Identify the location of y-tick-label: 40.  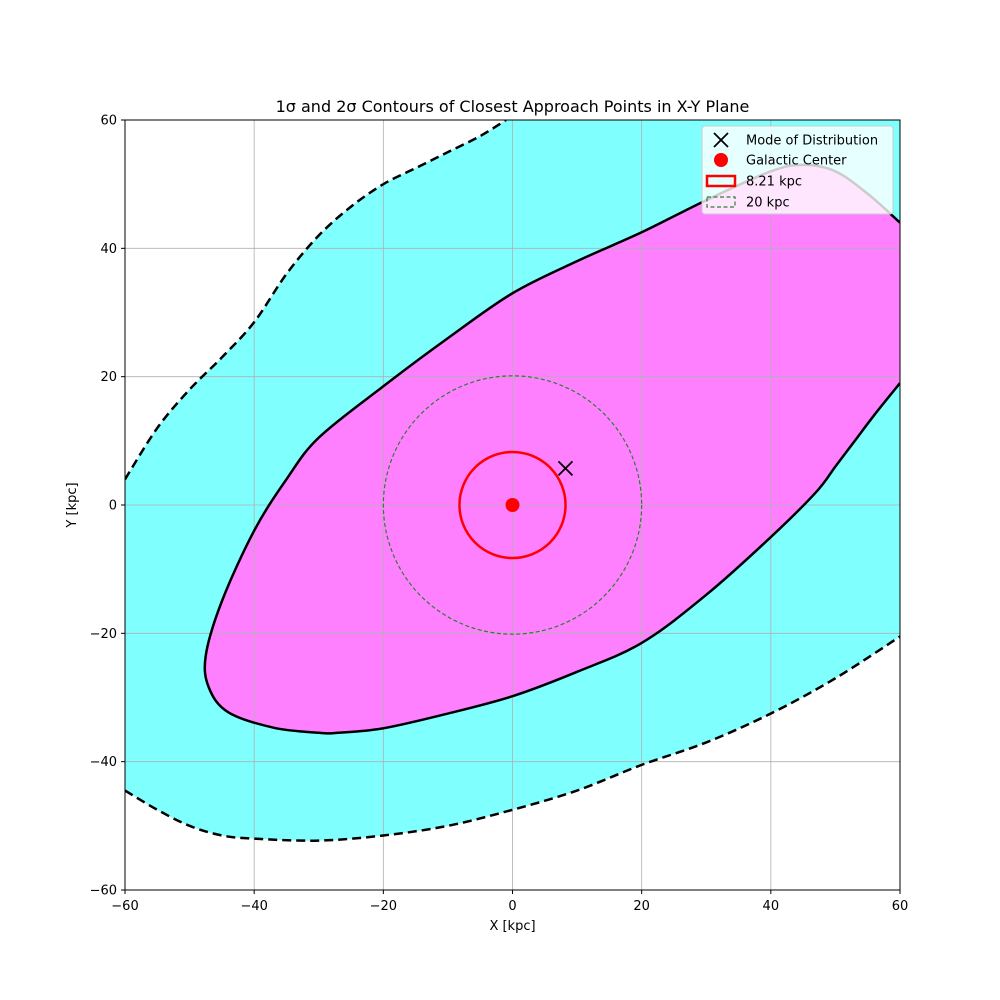
(108, 249).